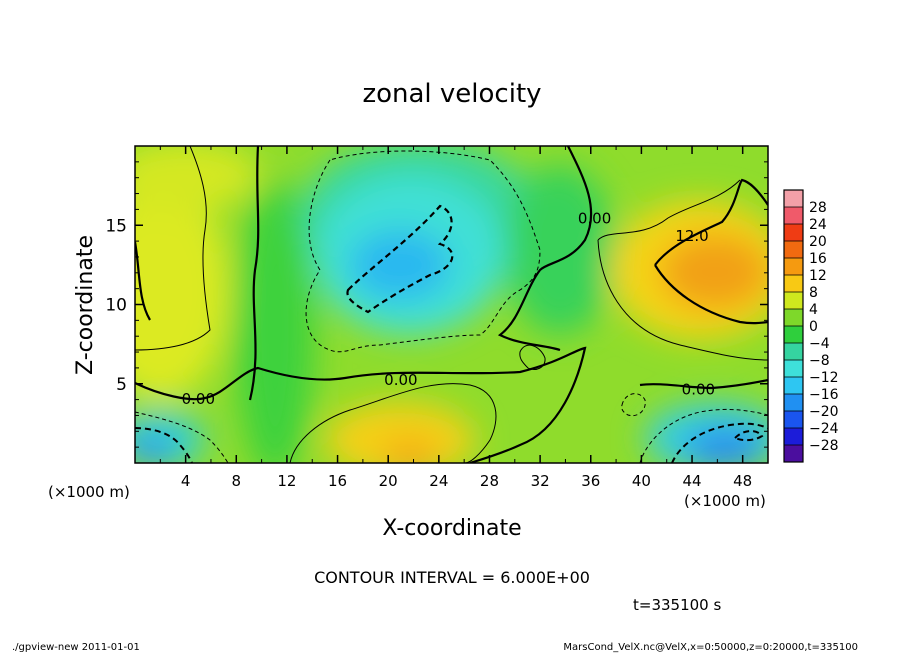 This screenshot has width=904, height=654. What do you see at coordinates (818, 276) in the screenshot?
I see `colorbar-label: 12` at bounding box center [818, 276].